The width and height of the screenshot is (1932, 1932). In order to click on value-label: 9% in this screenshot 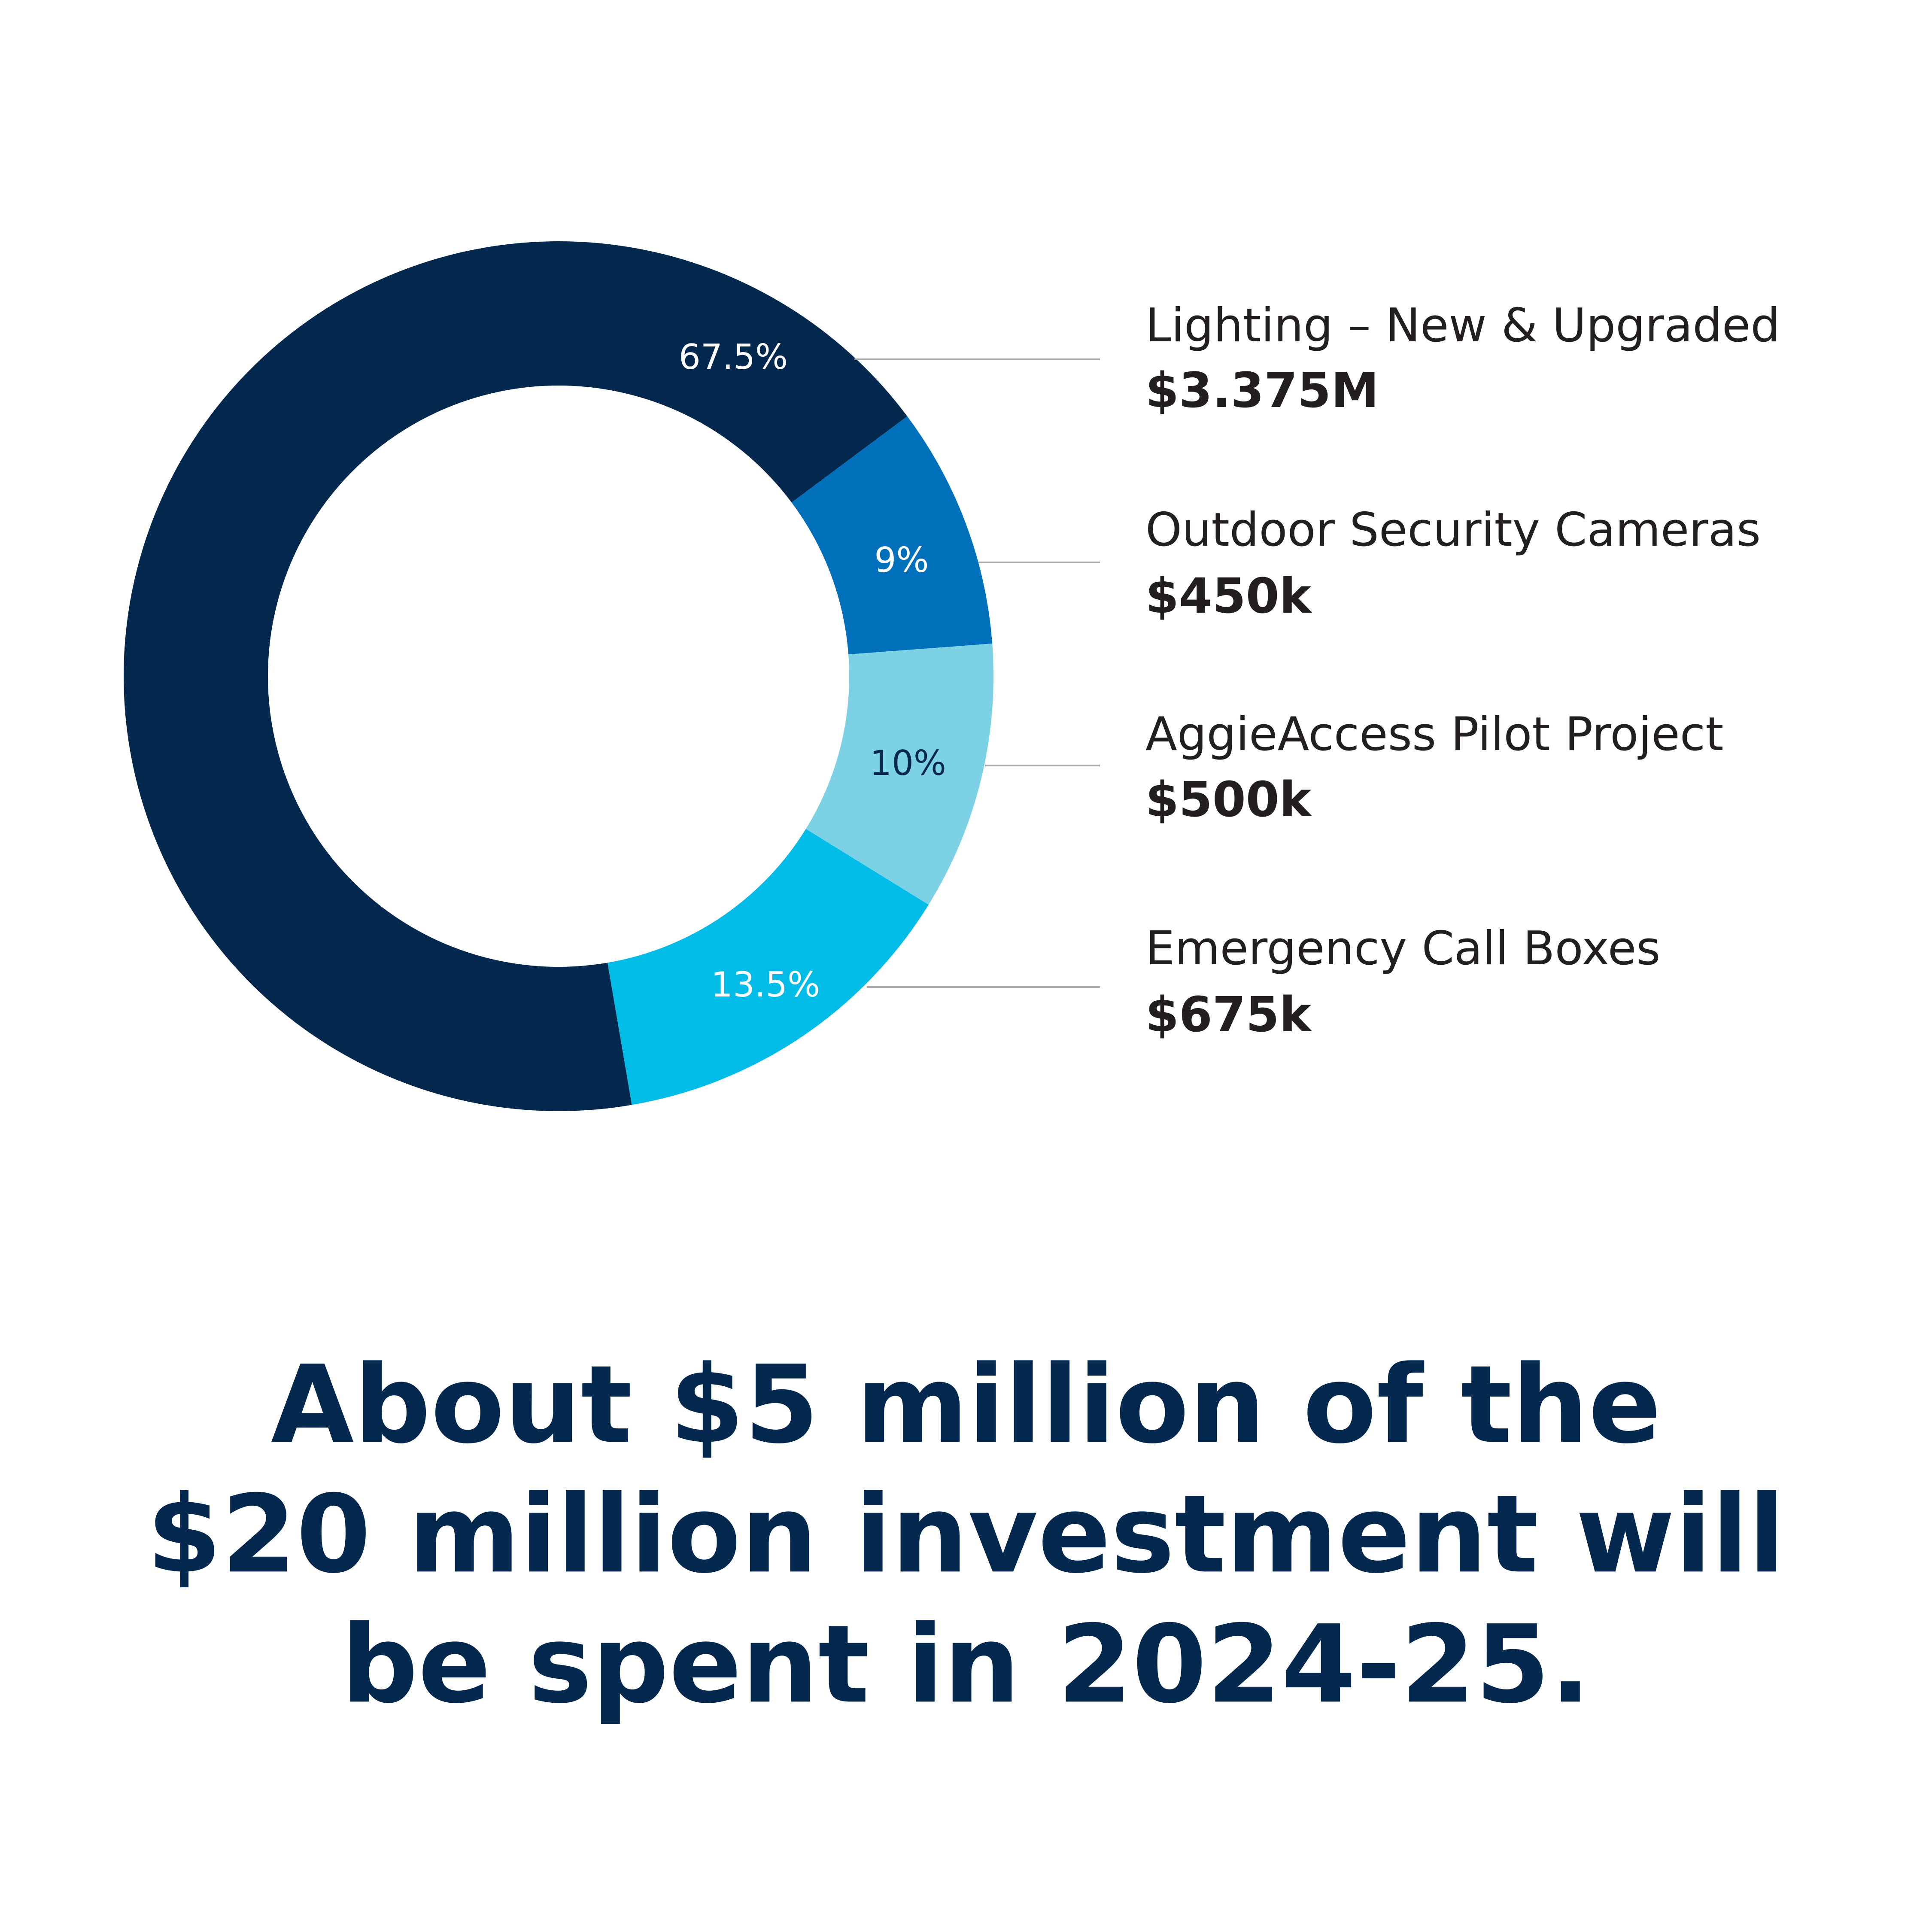, I will do `click(902, 560)`.